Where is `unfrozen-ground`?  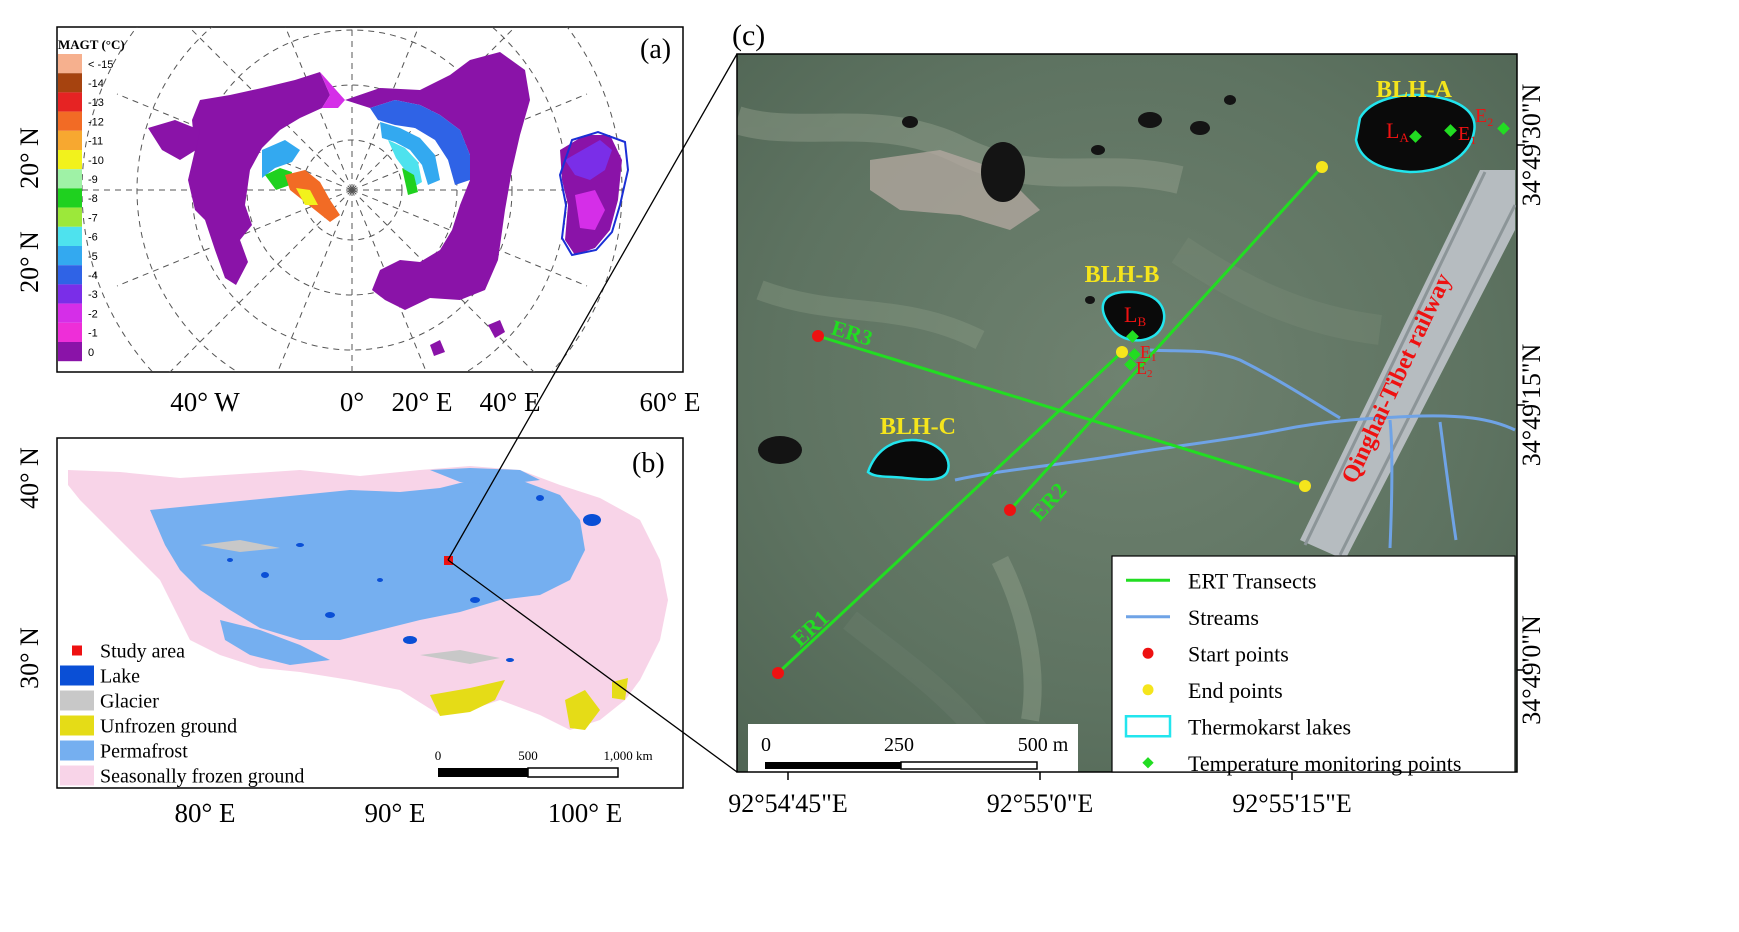
unfrozen-ground is located at coordinates (529, 704).